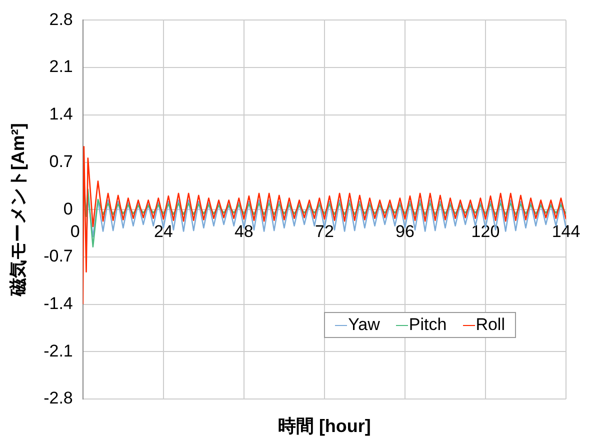 Image resolution: width=590 pixels, height=441 pixels. I want to click on y-tick-label: -2.8, so click(58, 398).